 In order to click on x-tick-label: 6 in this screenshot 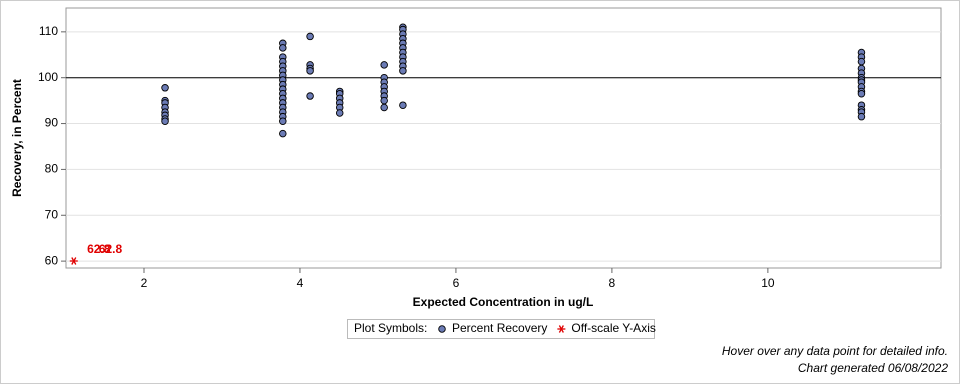, I will do `click(456, 283)`.